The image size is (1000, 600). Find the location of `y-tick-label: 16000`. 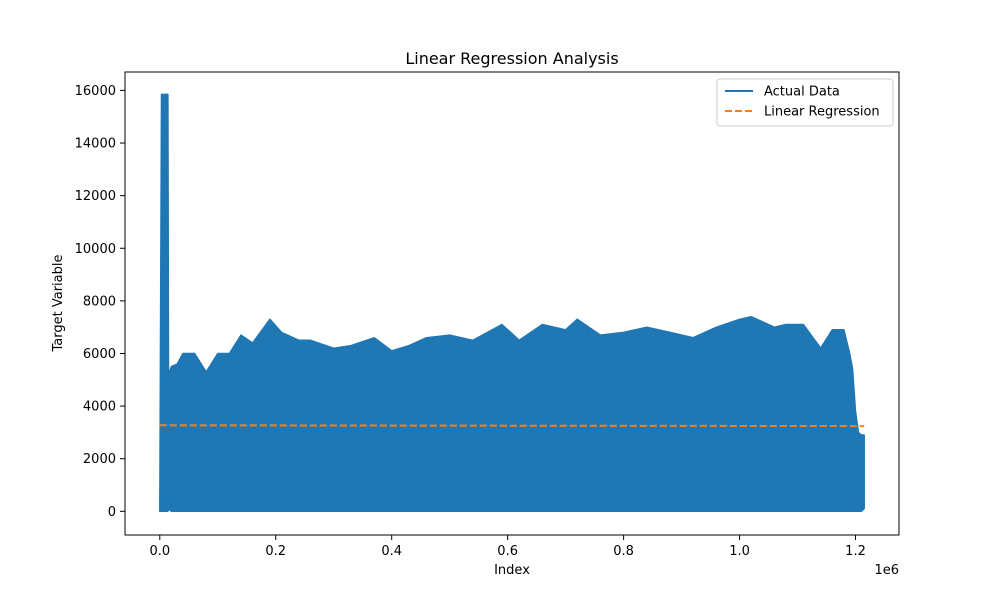

y-tick-label: 16000 is located at coordinates (95, 91).